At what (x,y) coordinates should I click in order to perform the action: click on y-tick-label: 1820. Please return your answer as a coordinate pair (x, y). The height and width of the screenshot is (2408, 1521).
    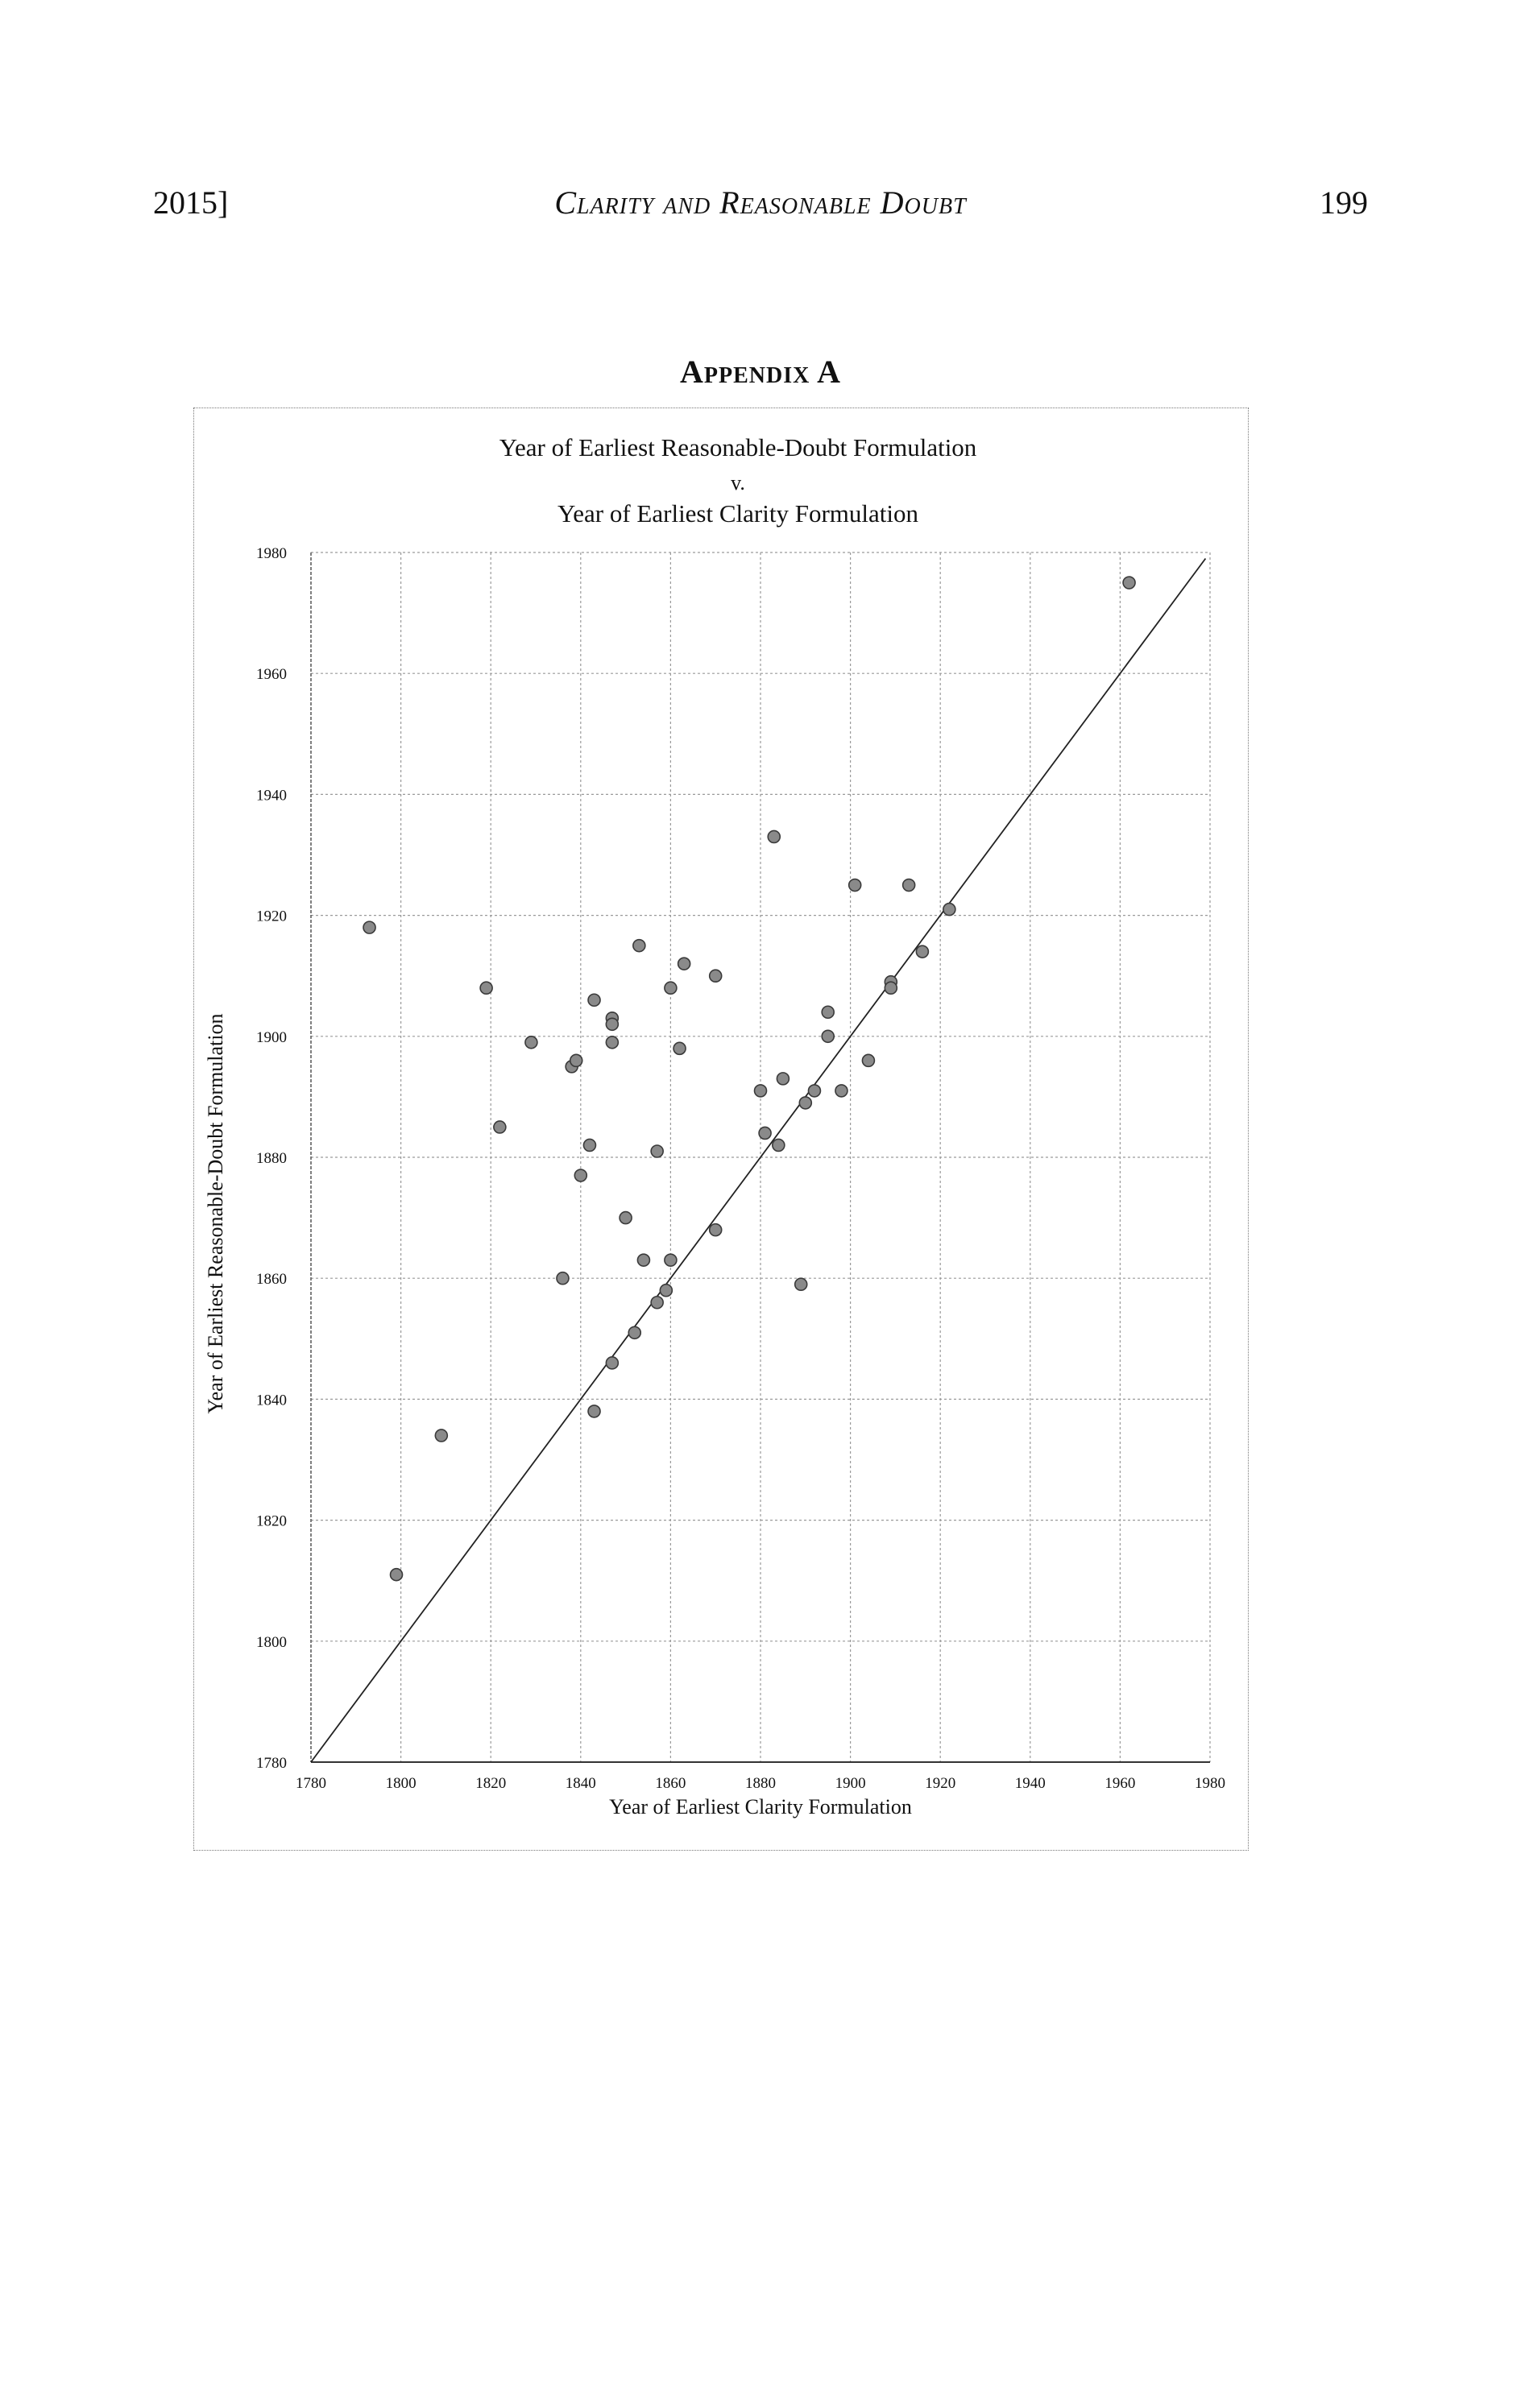
    Looking at the image, I should click on (271, 1521).